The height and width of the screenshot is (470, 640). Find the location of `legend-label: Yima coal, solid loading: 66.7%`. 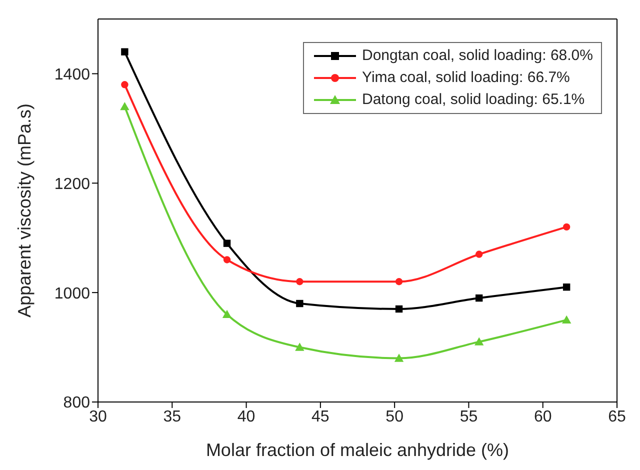

legend-label: Yima coal, solid loading: 66.7% is located at coordinates (466, 78).